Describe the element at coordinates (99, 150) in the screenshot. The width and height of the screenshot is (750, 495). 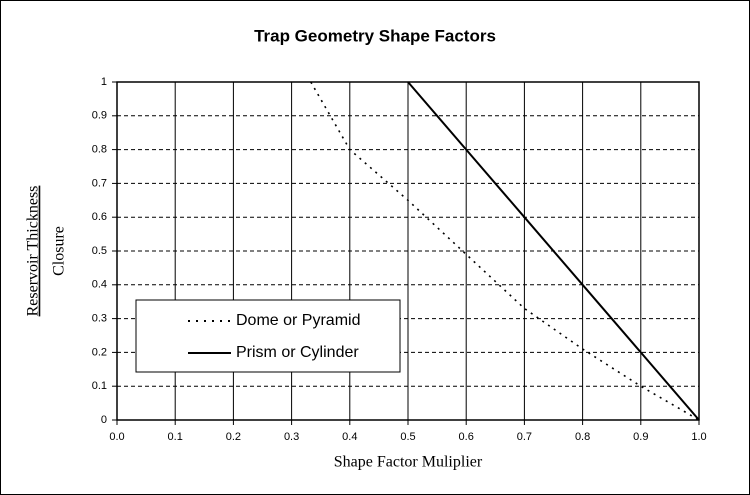
I see `y-tick-label: 0.8` at that location.